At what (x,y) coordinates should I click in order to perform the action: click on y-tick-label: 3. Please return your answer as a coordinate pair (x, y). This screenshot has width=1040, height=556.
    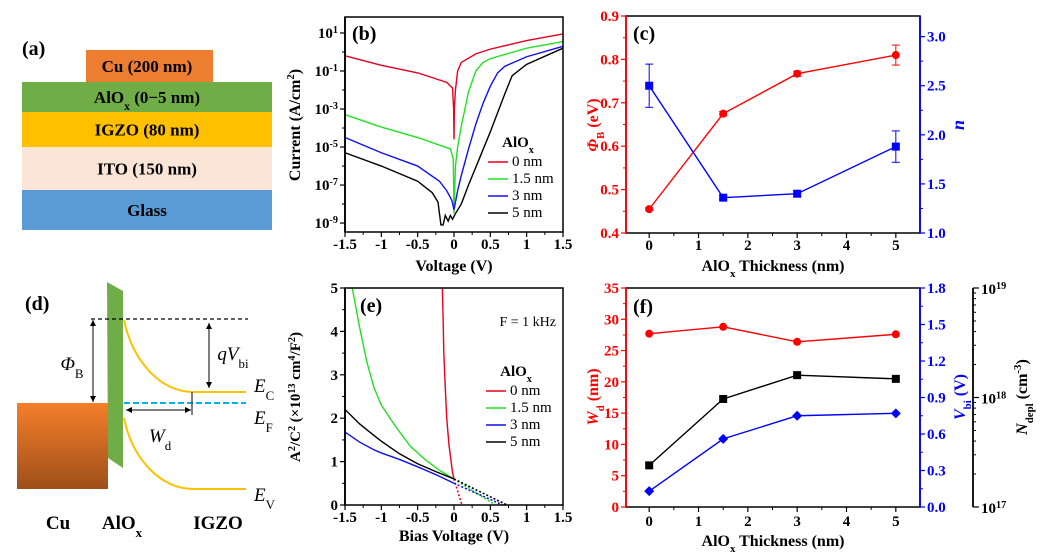
    Looking at the image, I should click on (335, 376).